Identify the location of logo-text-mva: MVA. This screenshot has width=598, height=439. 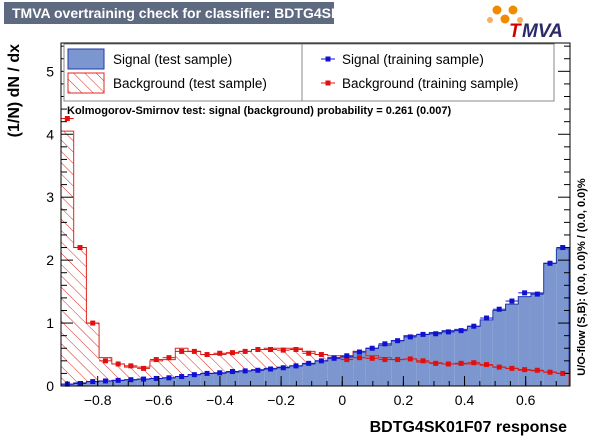
(542, 31).